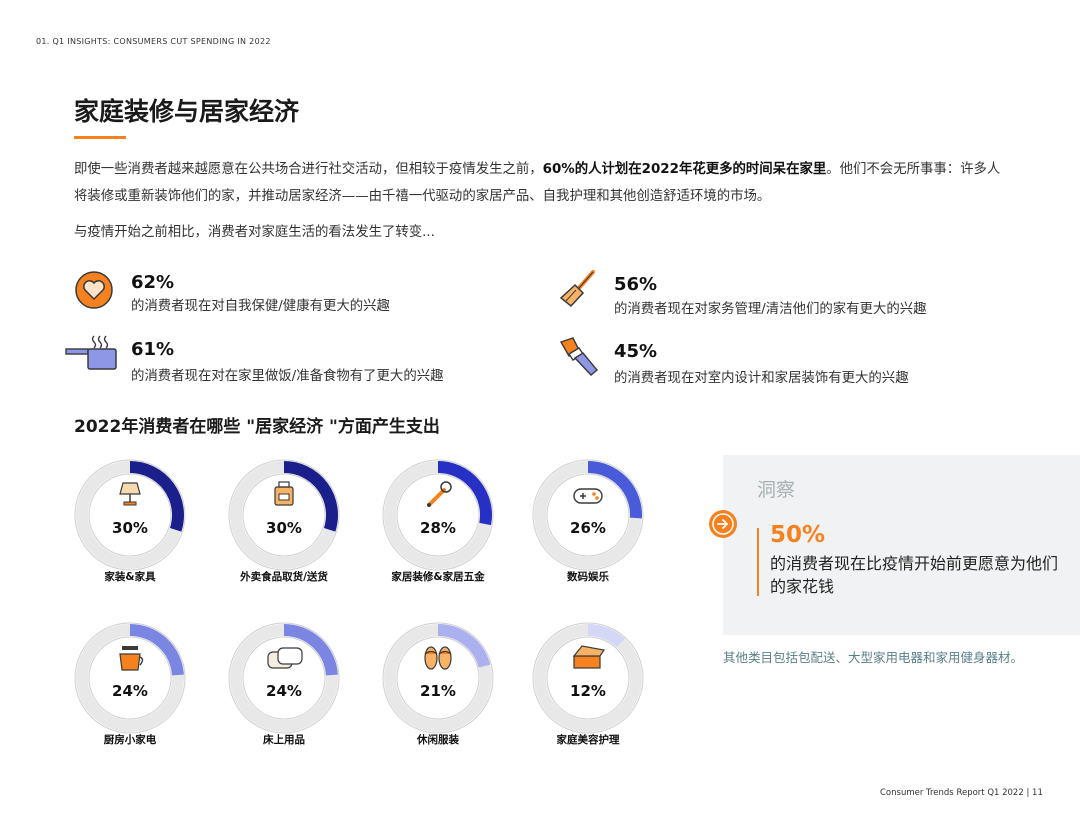 This screenshot has height=834, width=1080. Describe the element at coordinates (873, 657) in the screenshot. I see `other-categories-note: 其他类目包括包配送、大型家用电器和家用健身器材。` at that location.